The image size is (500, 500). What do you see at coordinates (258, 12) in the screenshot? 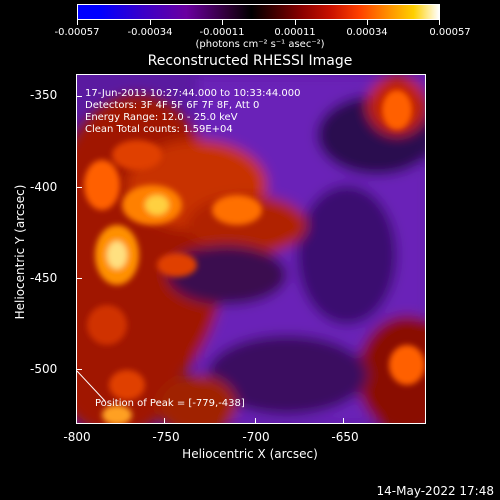
I see `colorbar` at bounding box center [258, 12].